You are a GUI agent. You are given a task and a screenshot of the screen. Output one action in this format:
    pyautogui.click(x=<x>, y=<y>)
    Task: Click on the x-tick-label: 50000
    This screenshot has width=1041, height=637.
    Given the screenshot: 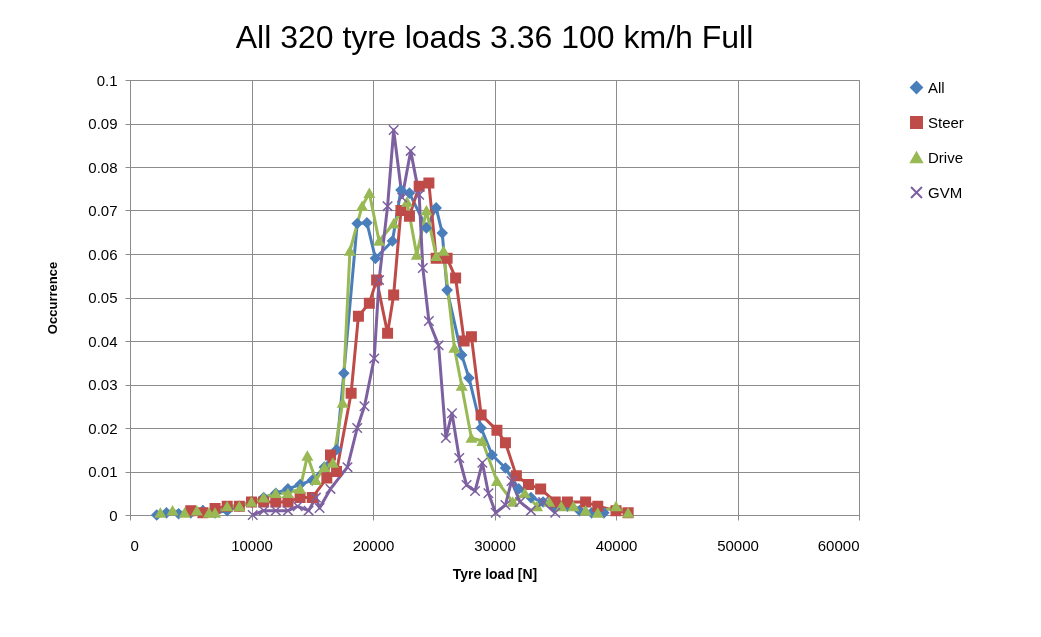 What is the action you would take?
    pyautogui.click(x=738, y=545)
    